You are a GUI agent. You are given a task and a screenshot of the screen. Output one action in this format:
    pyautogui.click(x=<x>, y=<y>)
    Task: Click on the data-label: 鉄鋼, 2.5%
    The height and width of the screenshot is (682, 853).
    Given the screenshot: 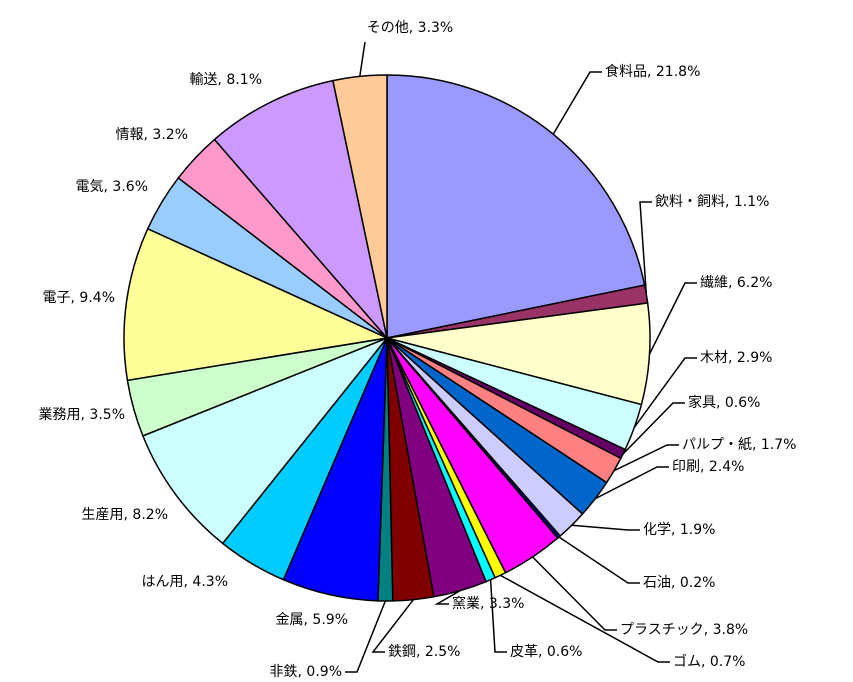 What is the action you would take?
    pyautogui.click(x=424, y=652)
    